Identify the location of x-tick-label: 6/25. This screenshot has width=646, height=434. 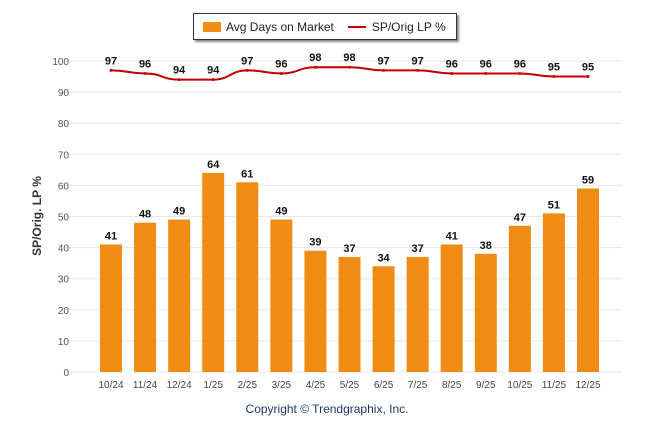
(384, 385).